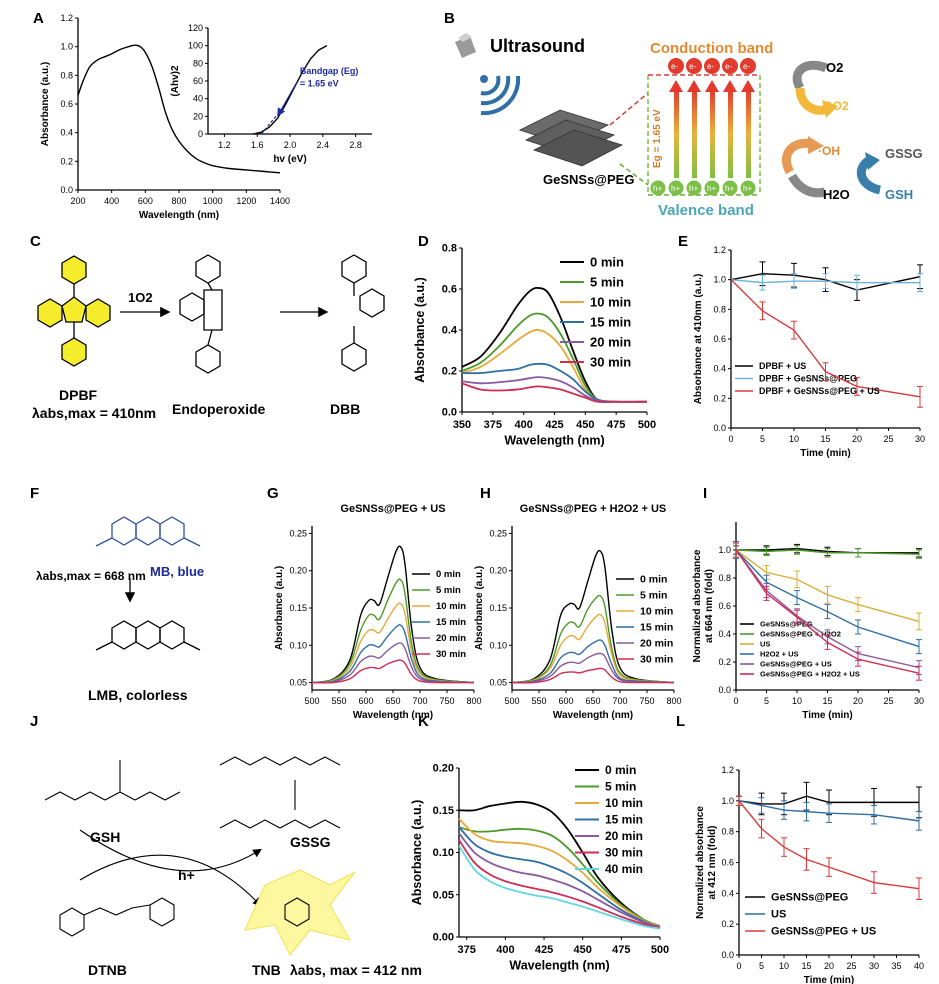 The image size is (939, 984). I want to click on x-tick-label: 2.4, so click(323, 145).